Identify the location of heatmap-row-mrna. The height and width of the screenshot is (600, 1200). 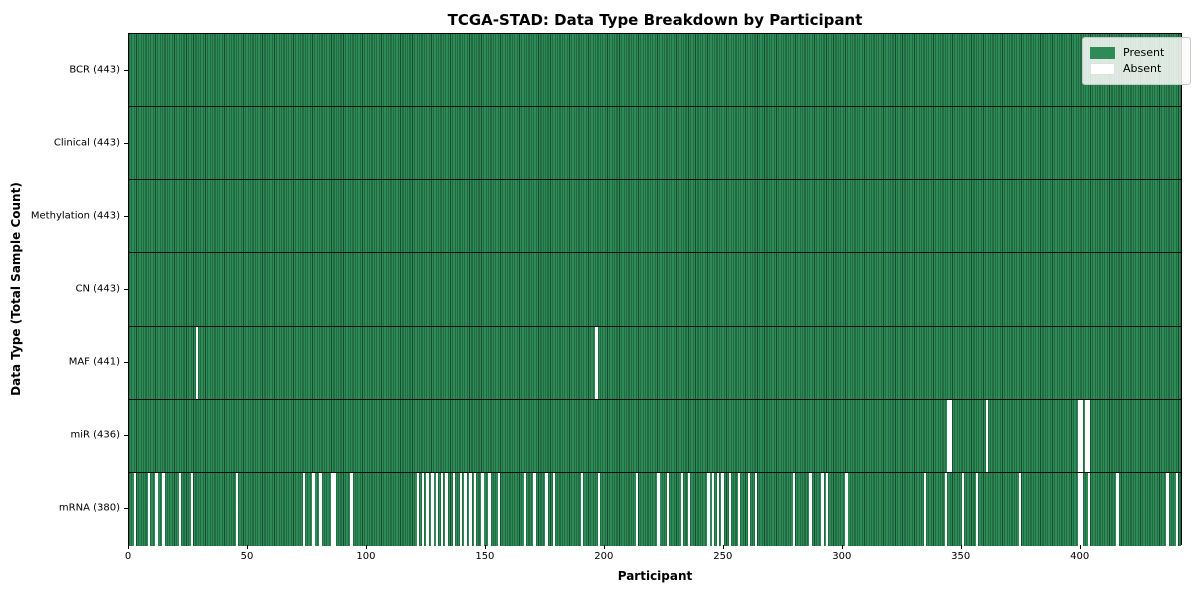
(655, 509).